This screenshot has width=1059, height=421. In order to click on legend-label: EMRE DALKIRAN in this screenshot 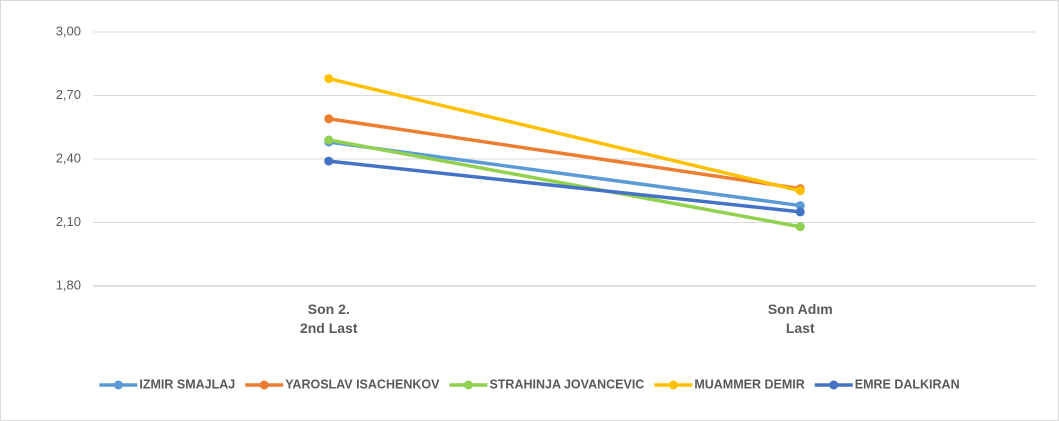, I will do `click(907, 384)`.